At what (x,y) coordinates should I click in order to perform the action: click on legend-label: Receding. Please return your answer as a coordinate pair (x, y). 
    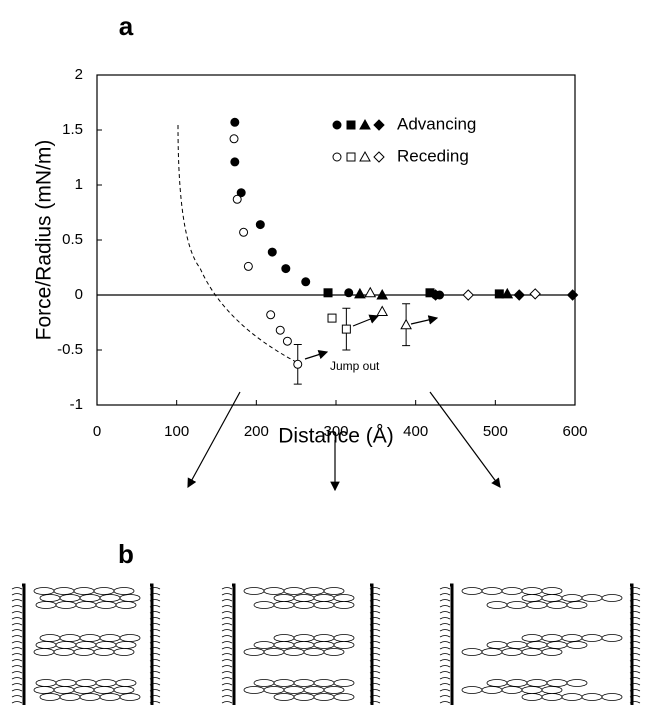
    Looking at the image, I should click on (433, 155).